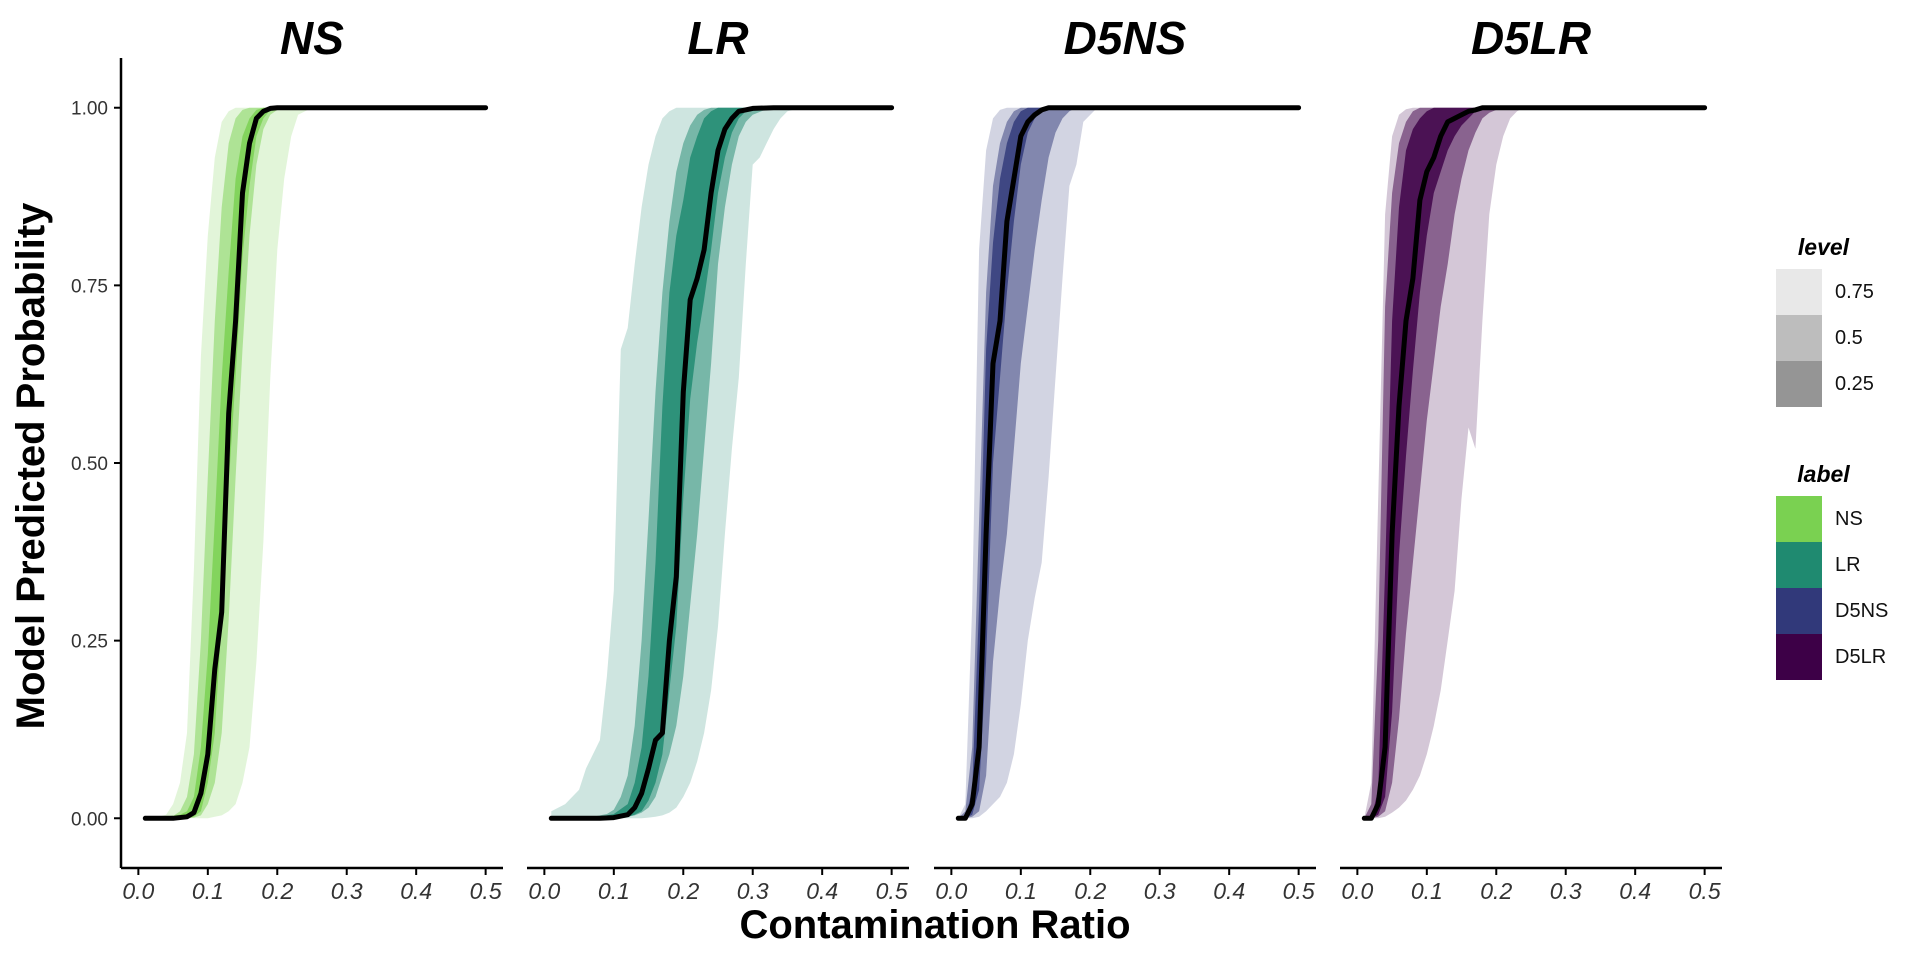 This screenshot has width=1920, height=960. I want to click on legend-level-items: 0.75 0.5 0.25, so click(1846, 338).